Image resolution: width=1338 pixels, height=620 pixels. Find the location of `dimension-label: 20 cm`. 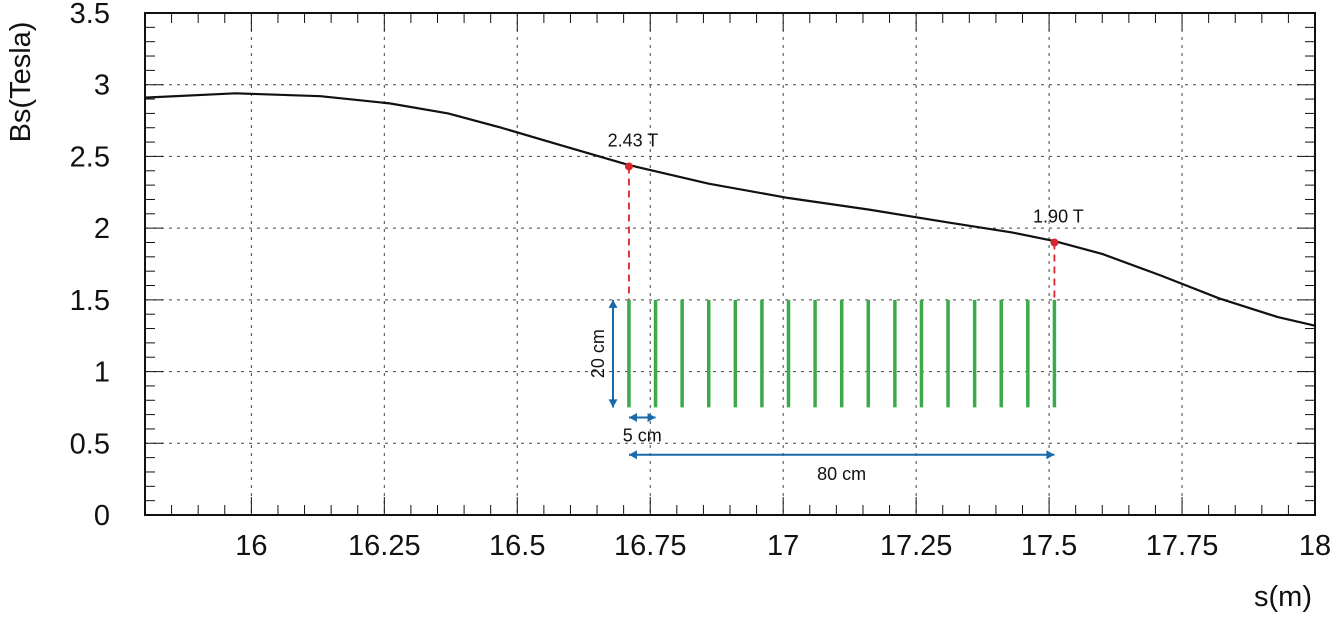

dimension-label: 20 cm is located at coordinates (598, 353).